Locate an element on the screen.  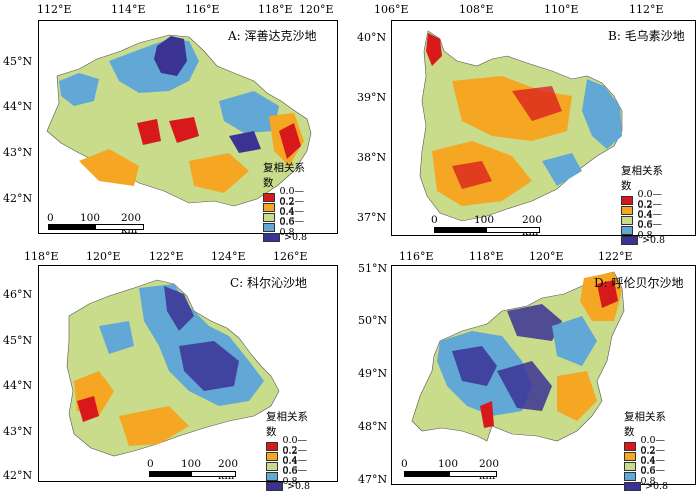
lat-tick: 42°N is located at coordinates (18, 475).